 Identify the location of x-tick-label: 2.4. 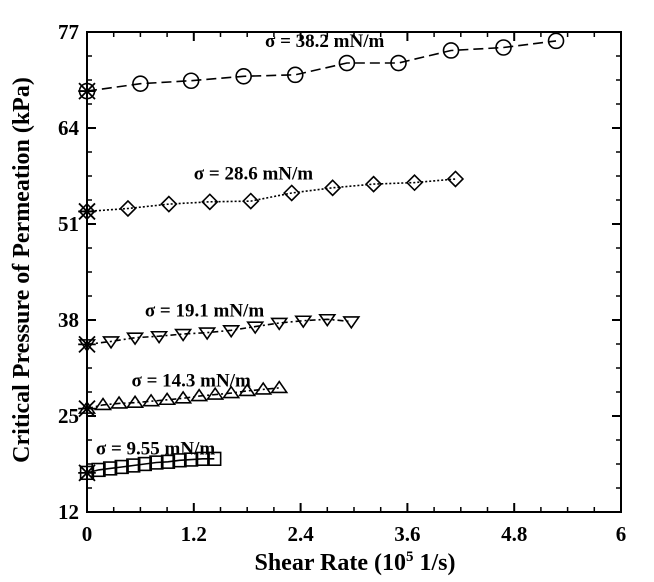
(300, 534).